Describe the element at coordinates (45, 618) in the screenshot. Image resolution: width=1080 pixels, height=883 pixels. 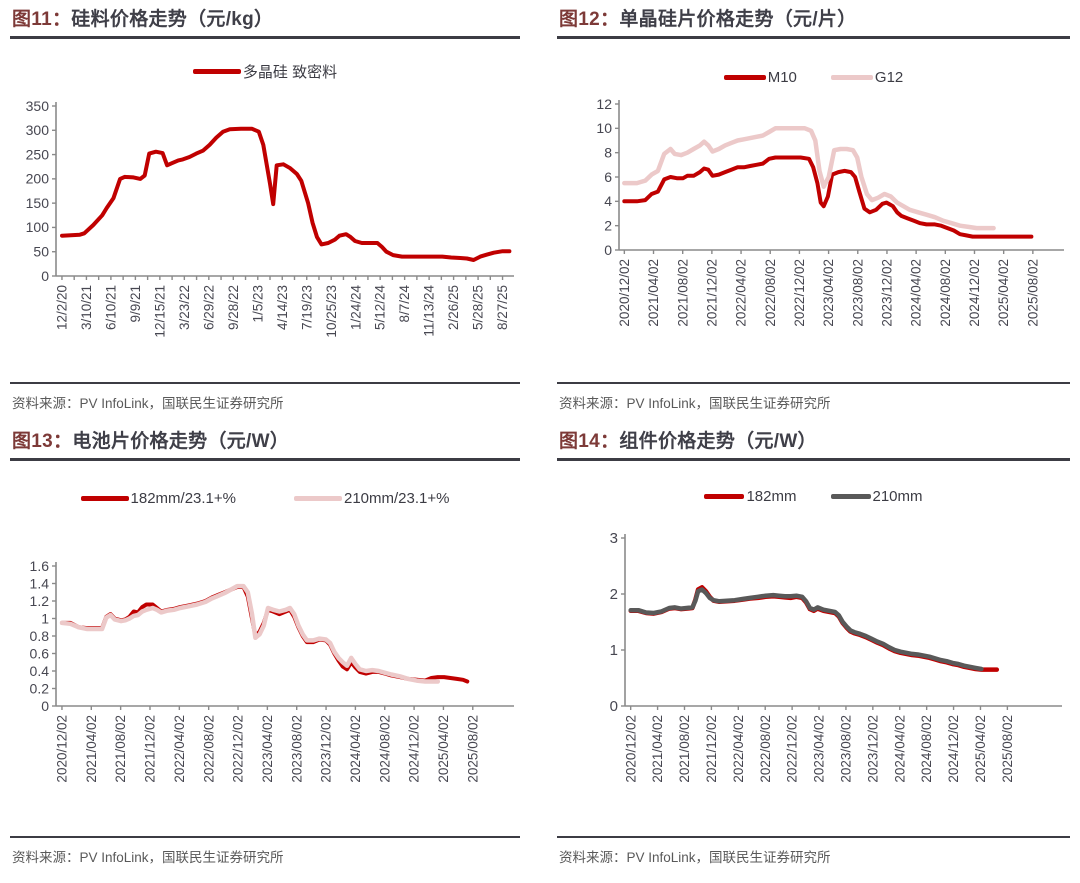
I see `y-tick-label: 1` at that location.